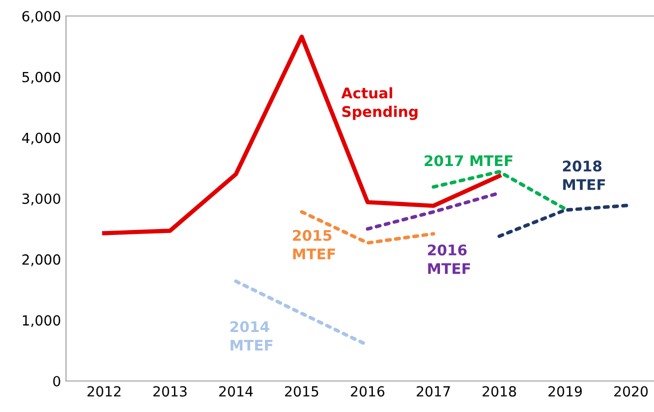 This screenshot has width=654, height=412. What do you see at coordinates (236, 391) in the screenshot?
I see `x-tick-label: 2014` at bounding box center [236, 391].